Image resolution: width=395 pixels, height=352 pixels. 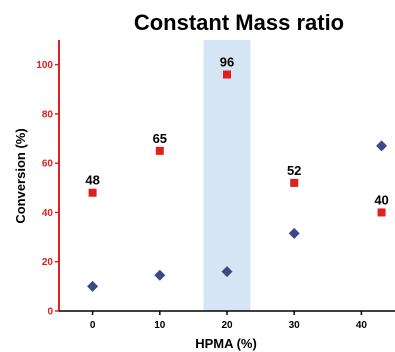 What do you see at coordinates (227, 175) in the screenshot?
I see `highlight-band` at bounding box center [227, 175].